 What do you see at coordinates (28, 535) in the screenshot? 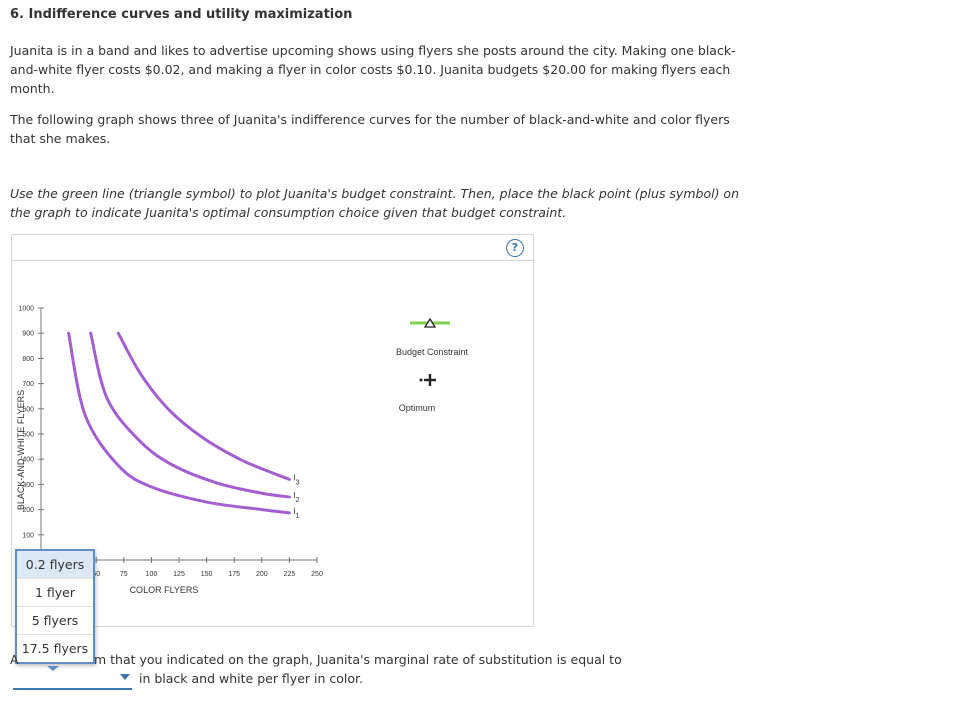
I see `y-tick-label: 100` at bounding box center [28, 535].